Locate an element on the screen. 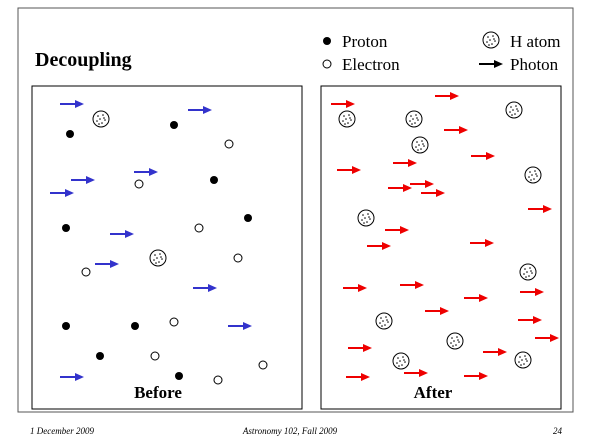  footer-course: Astronomy 102, Fall 2009 is located at coordinates (290, 431).